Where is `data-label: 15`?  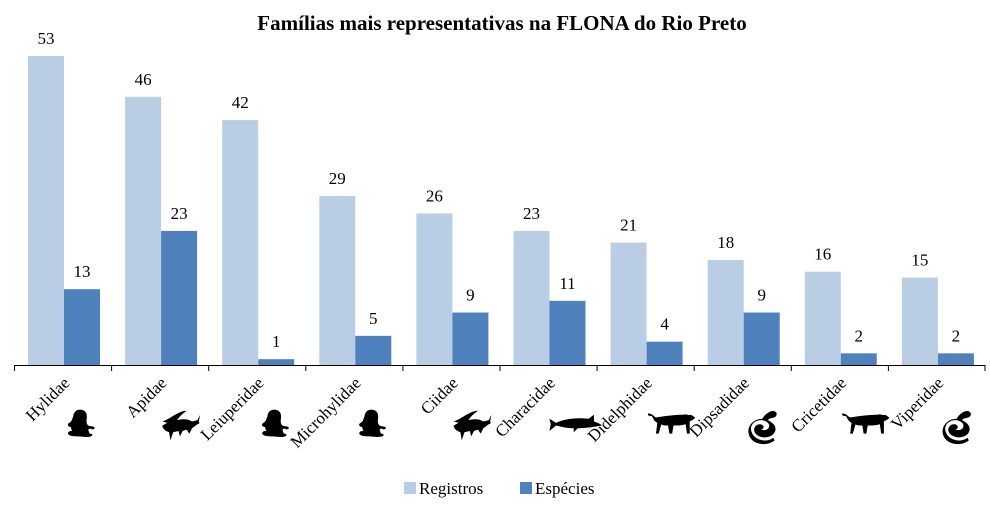
data-label: 15 is located at coordinates (919, 260).